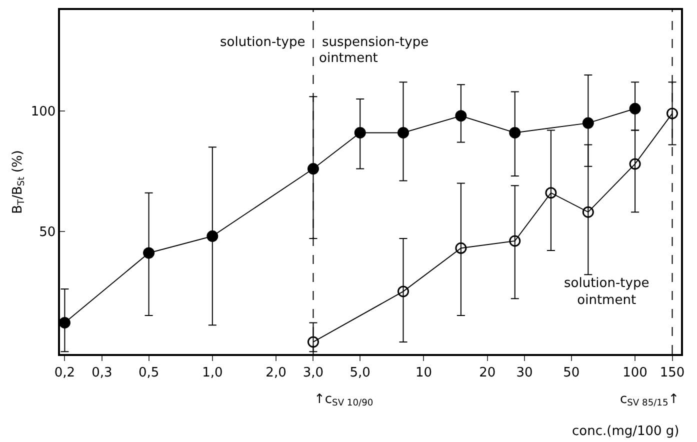  I want to click on x-tick-label: 1,0, so click(212, 372).